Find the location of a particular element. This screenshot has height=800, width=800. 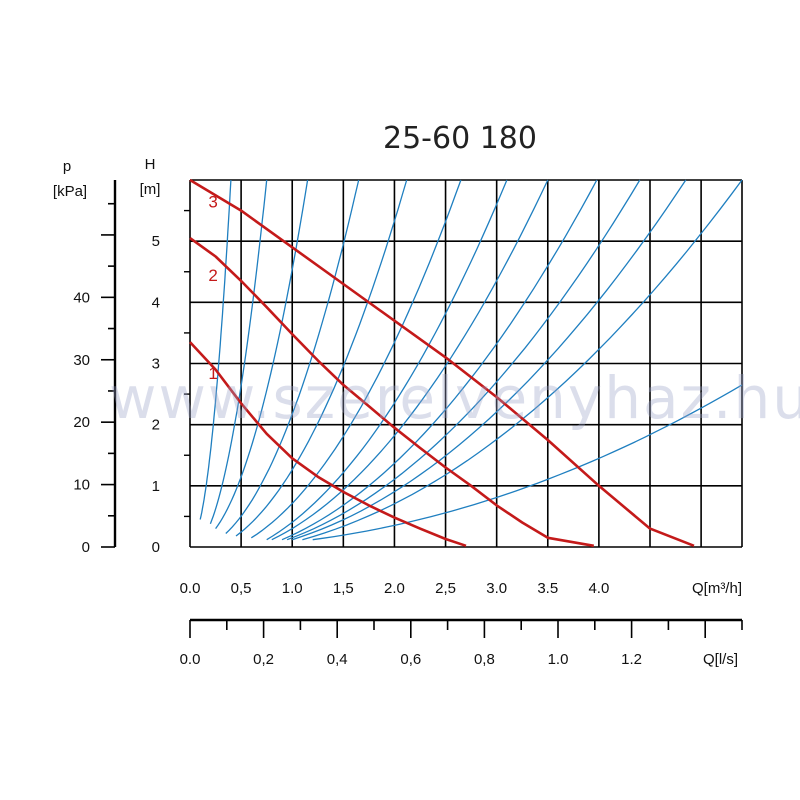

q-m3h-axis-label: Q[m³/h] is located at coordinates (717, 588).